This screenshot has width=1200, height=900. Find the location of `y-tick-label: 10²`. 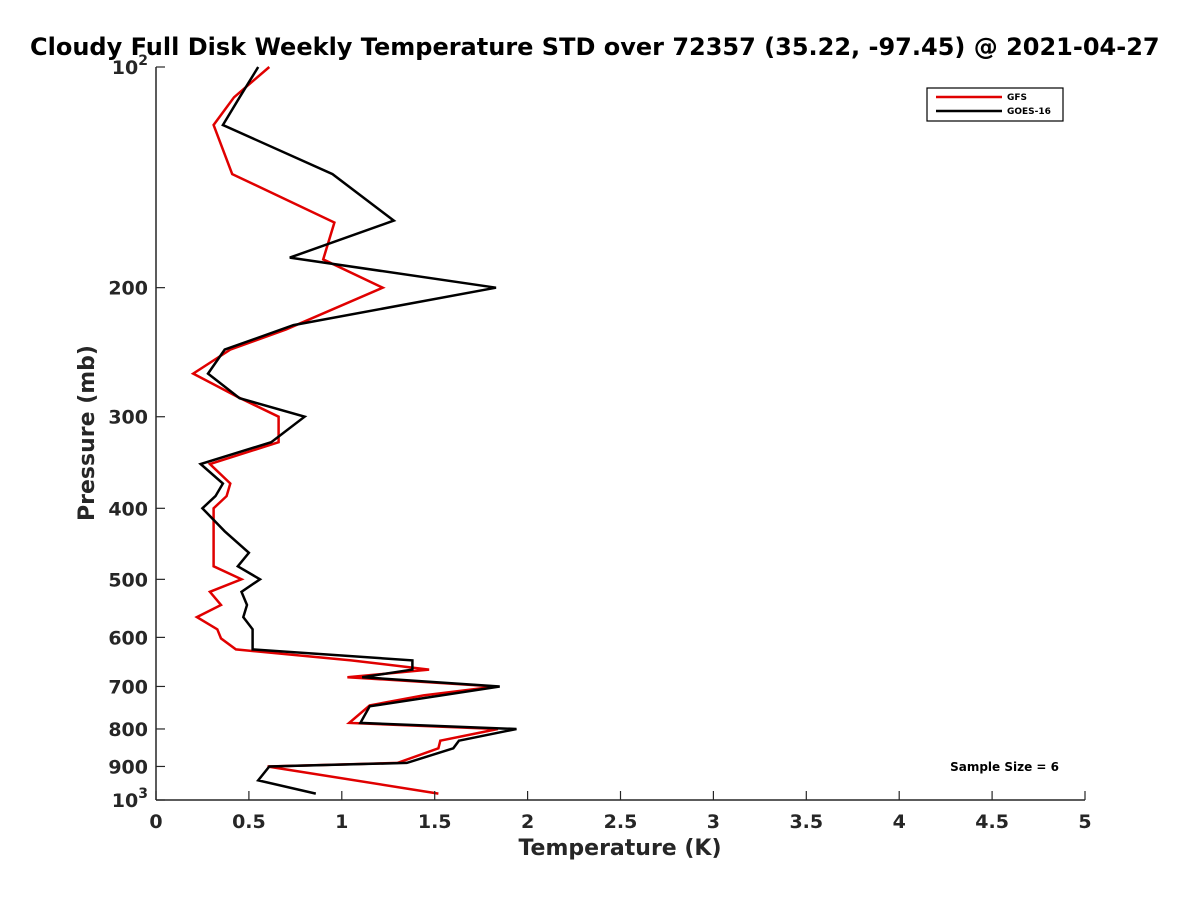

y-tick-label: 10² is located at coordinates (130, 66).